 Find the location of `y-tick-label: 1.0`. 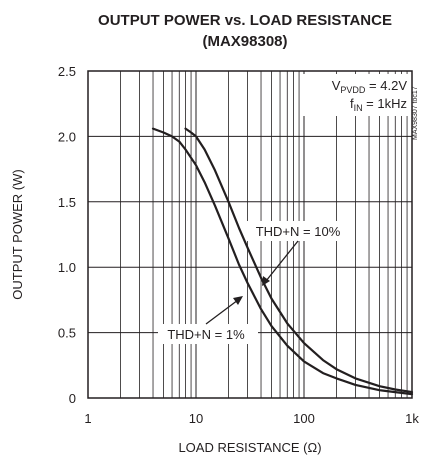

y-tick-label: 1.0 is located at coordinates (67, 267).